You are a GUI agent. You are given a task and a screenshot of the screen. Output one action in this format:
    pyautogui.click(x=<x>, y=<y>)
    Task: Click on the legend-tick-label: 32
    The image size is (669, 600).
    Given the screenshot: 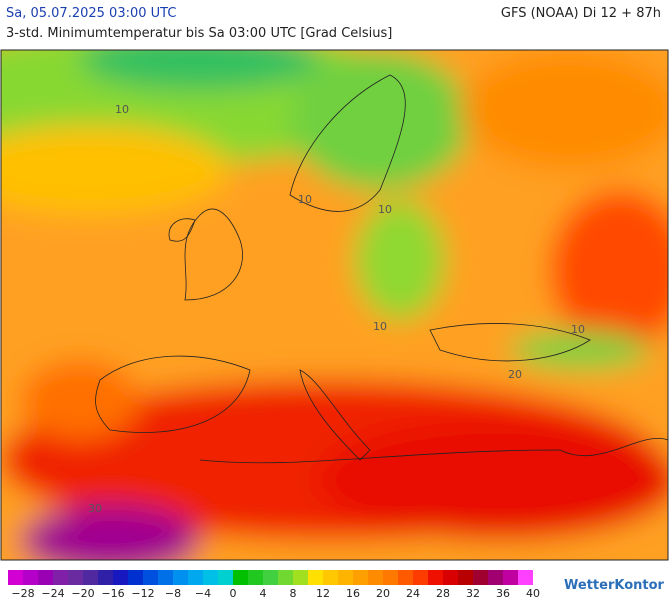 What is the action you would take?
    pyautogui.click(x=473, y=593)
    